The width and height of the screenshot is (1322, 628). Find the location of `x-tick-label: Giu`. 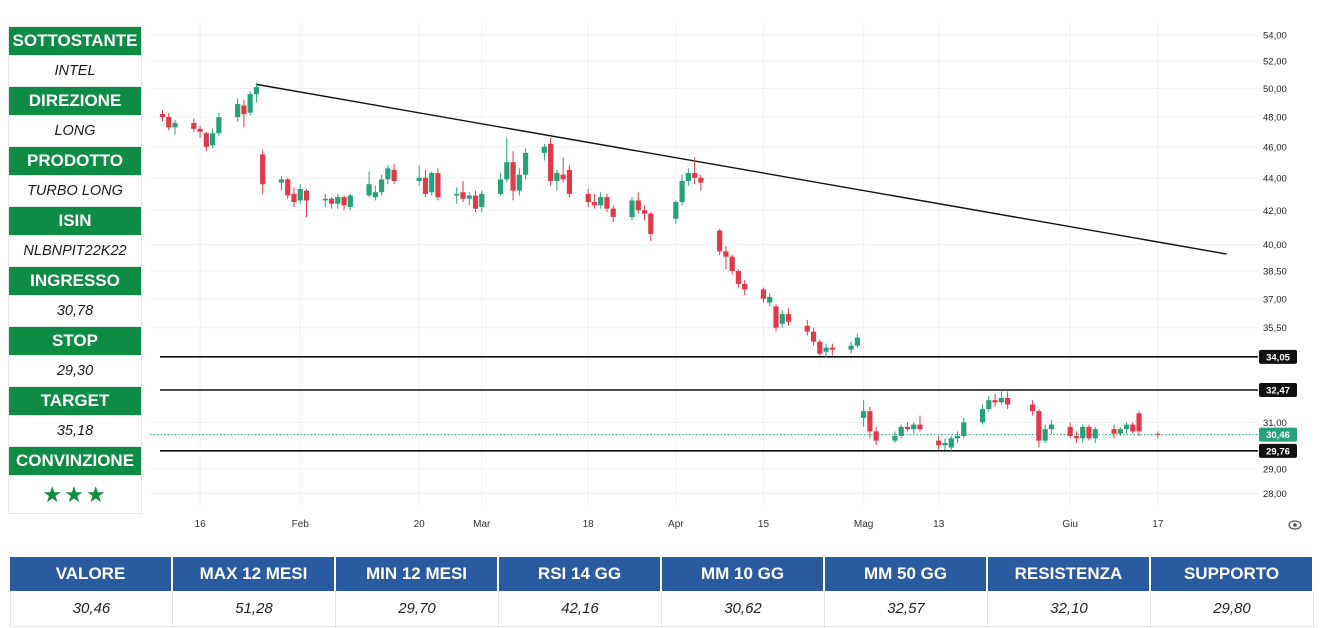

x-tick-label: Giu is located at coordinates (1070, 524).